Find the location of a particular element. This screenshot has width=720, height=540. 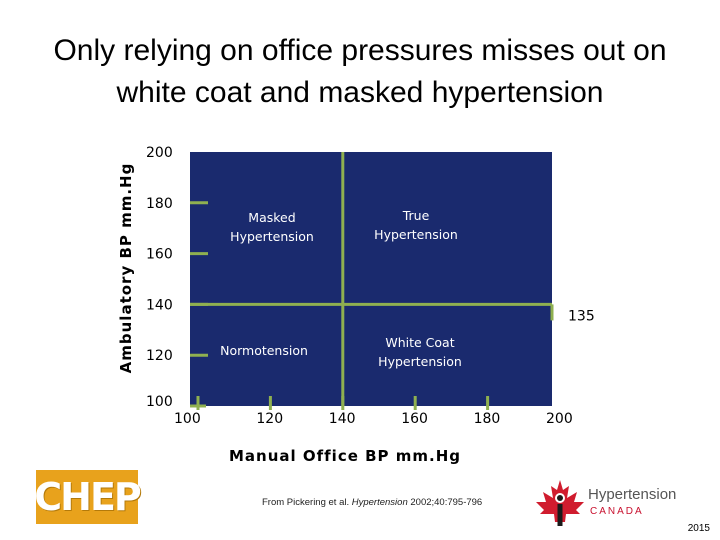

y-tick-label: 180 is located at coordinates (159, 204).